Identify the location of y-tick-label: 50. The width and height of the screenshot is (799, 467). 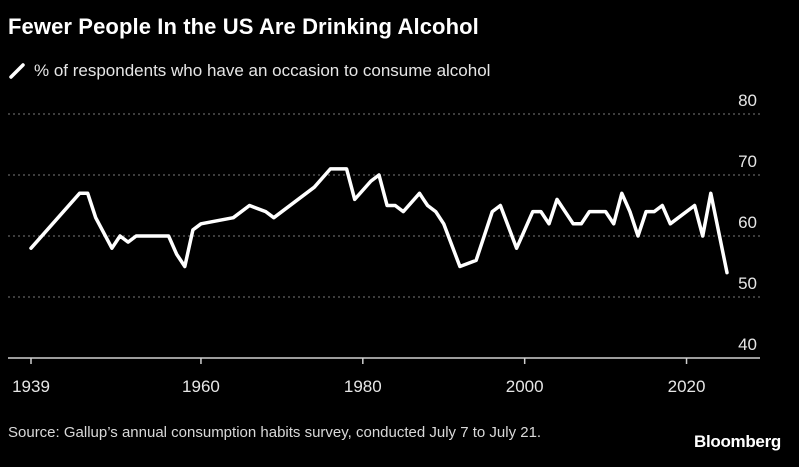
(747, 283).